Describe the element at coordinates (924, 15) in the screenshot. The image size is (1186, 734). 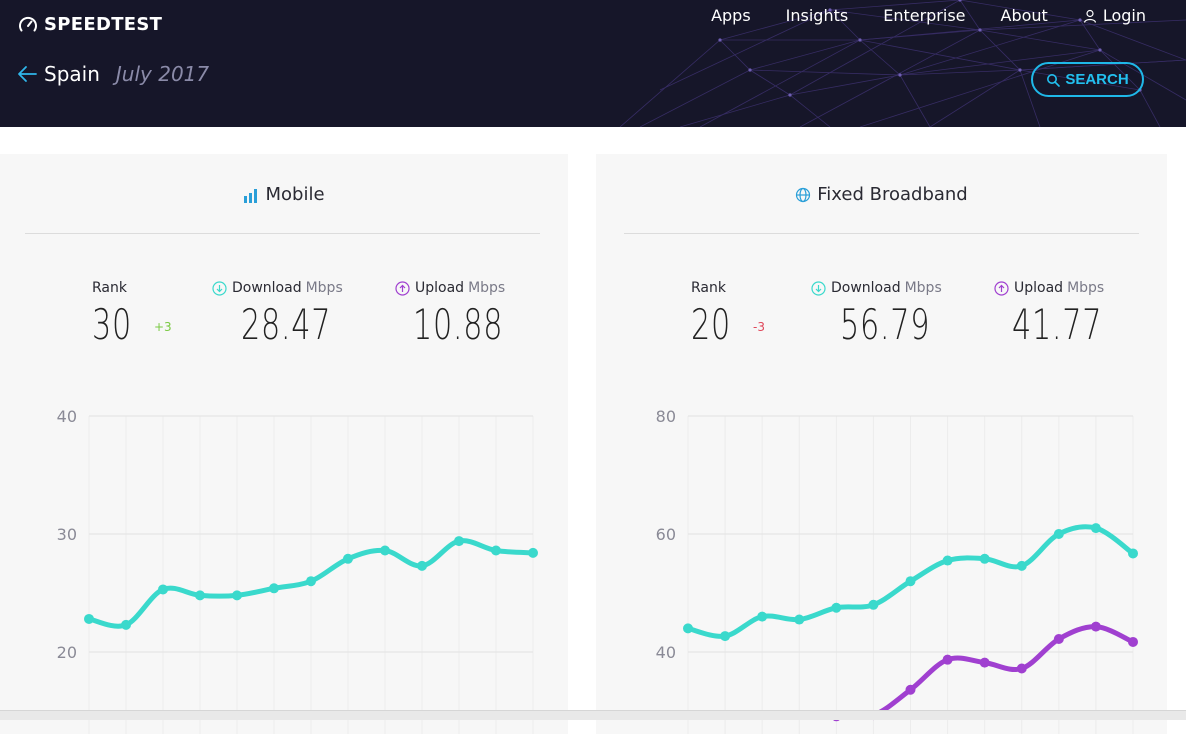
I see `nav-enterprise: Enterprise` at that location.